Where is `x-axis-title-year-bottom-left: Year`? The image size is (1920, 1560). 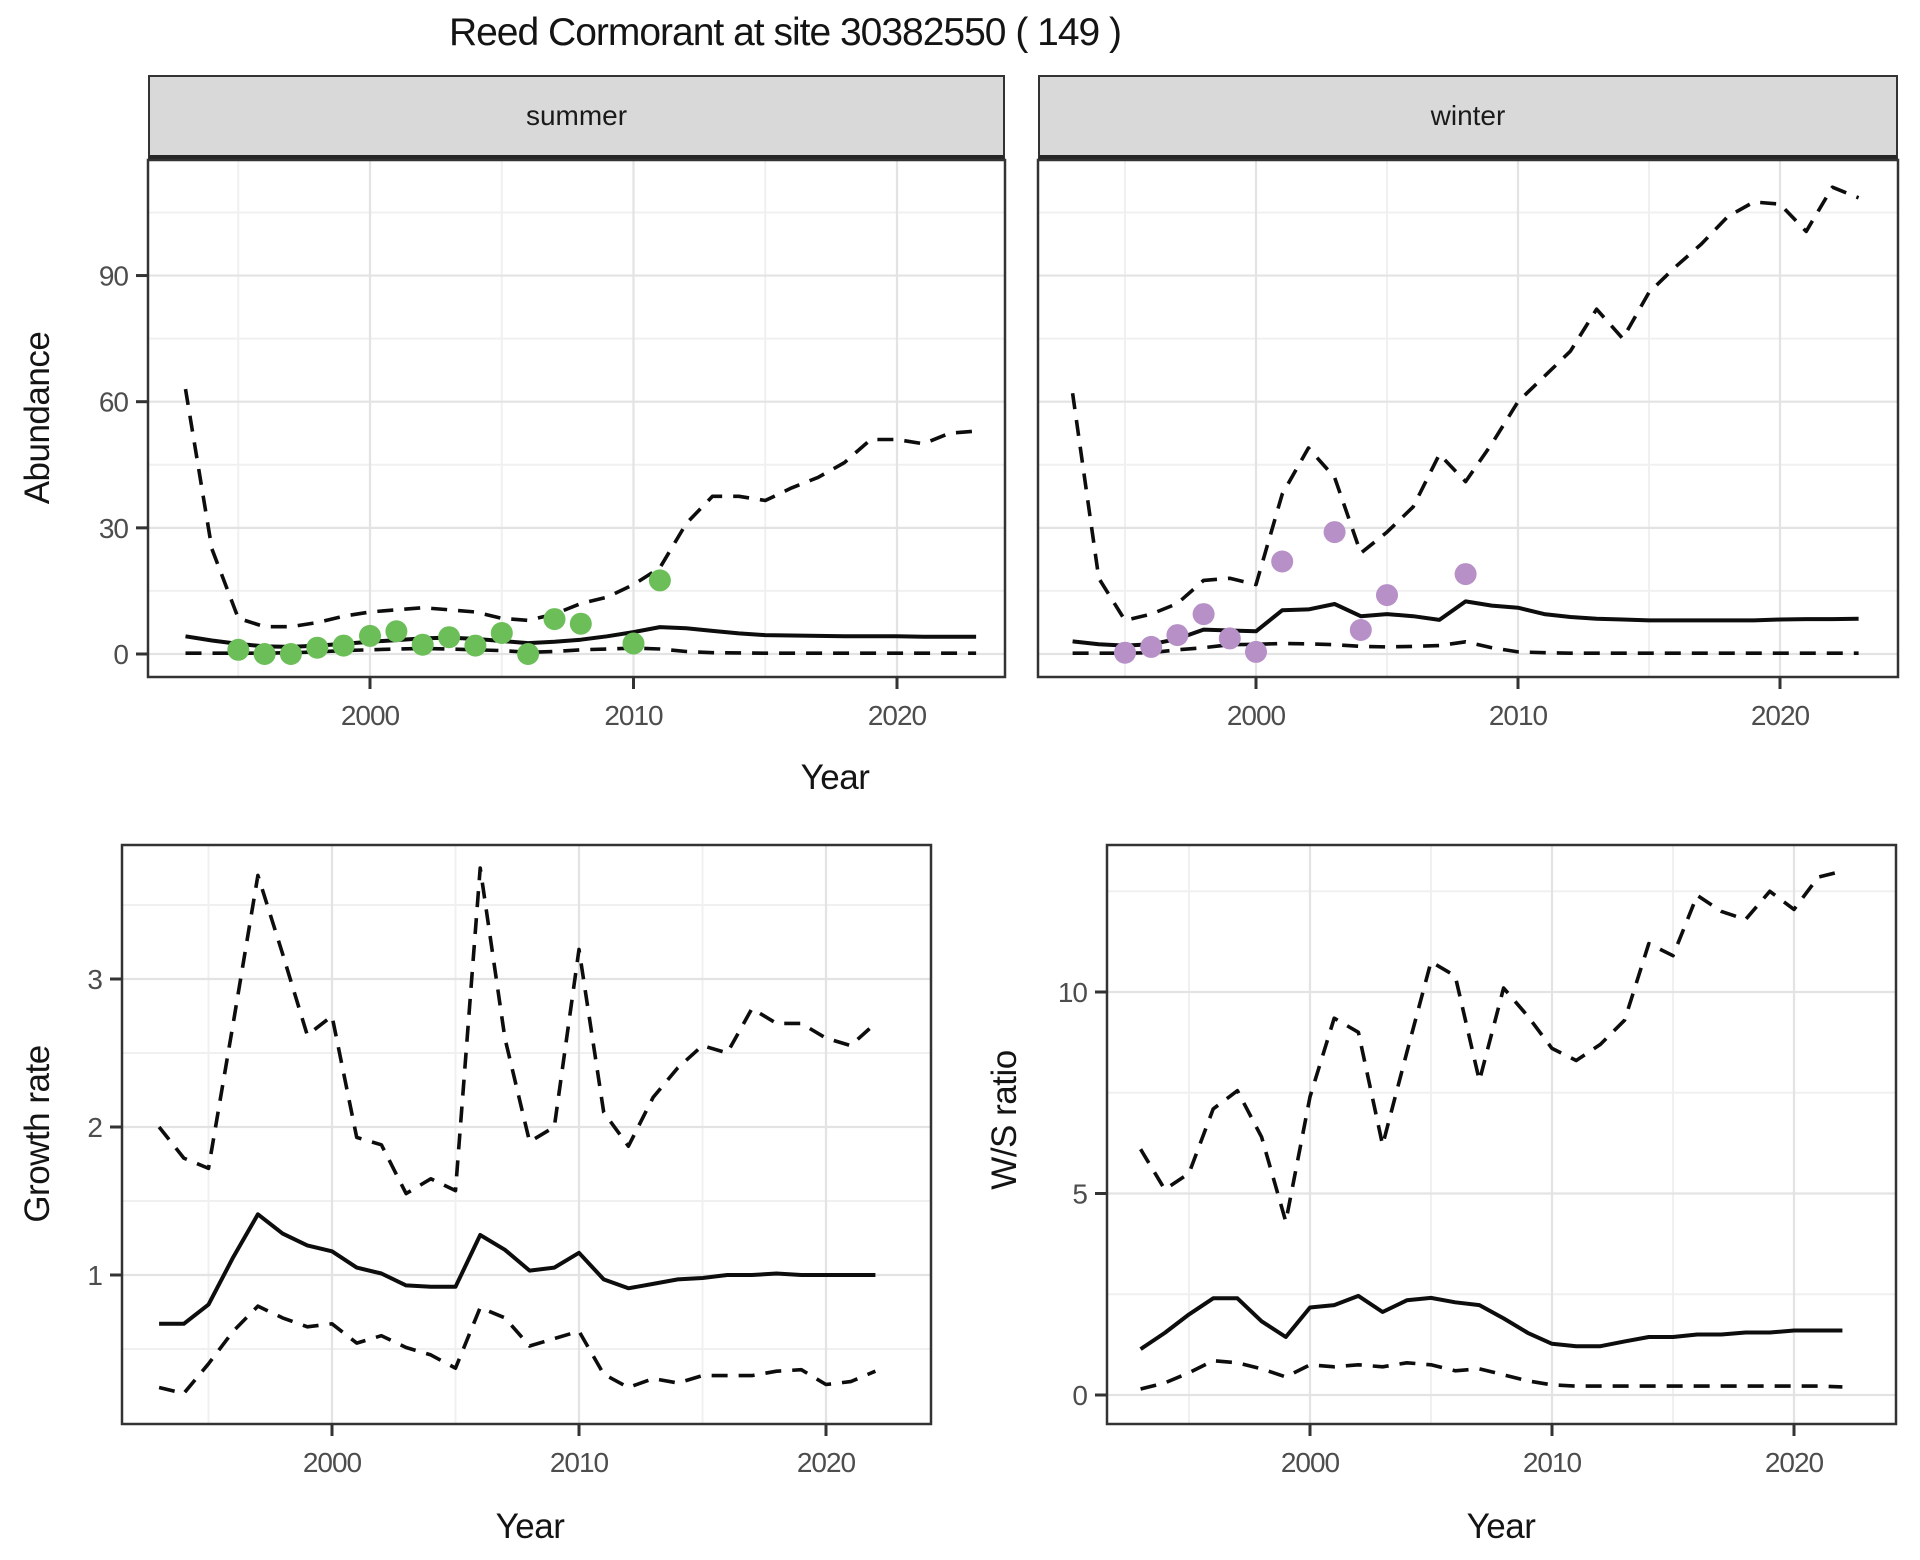
x-axis-title-year-bottom-left: Year is located at coordinates (530, 1526).